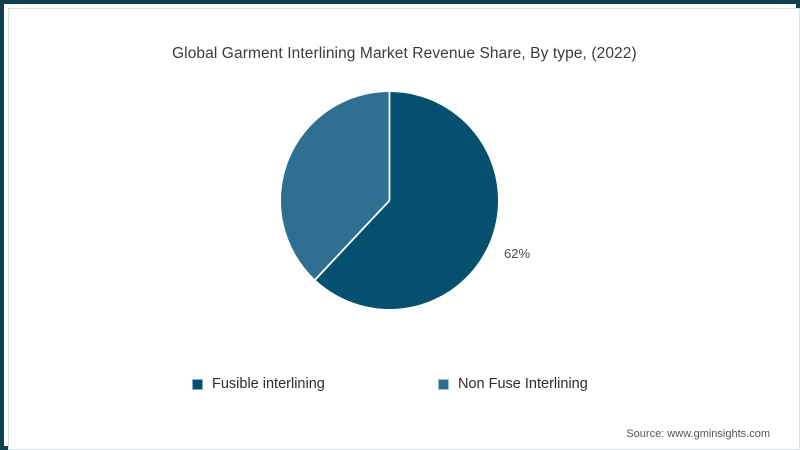 The height and width of the screenshot is (450, 800). What do you see at coordinates (402, 384) in the screenshot?
I see `chart-legend: Fusible interlining Non Fuse Interlining` at bounding box center [402, 384].